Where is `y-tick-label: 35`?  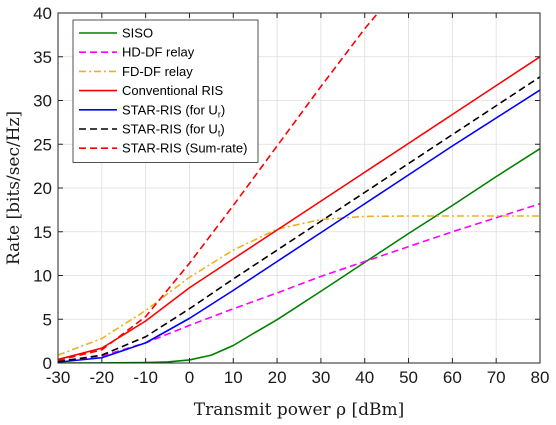
y-tick-label: 35 is located at coordinates (42, 57).